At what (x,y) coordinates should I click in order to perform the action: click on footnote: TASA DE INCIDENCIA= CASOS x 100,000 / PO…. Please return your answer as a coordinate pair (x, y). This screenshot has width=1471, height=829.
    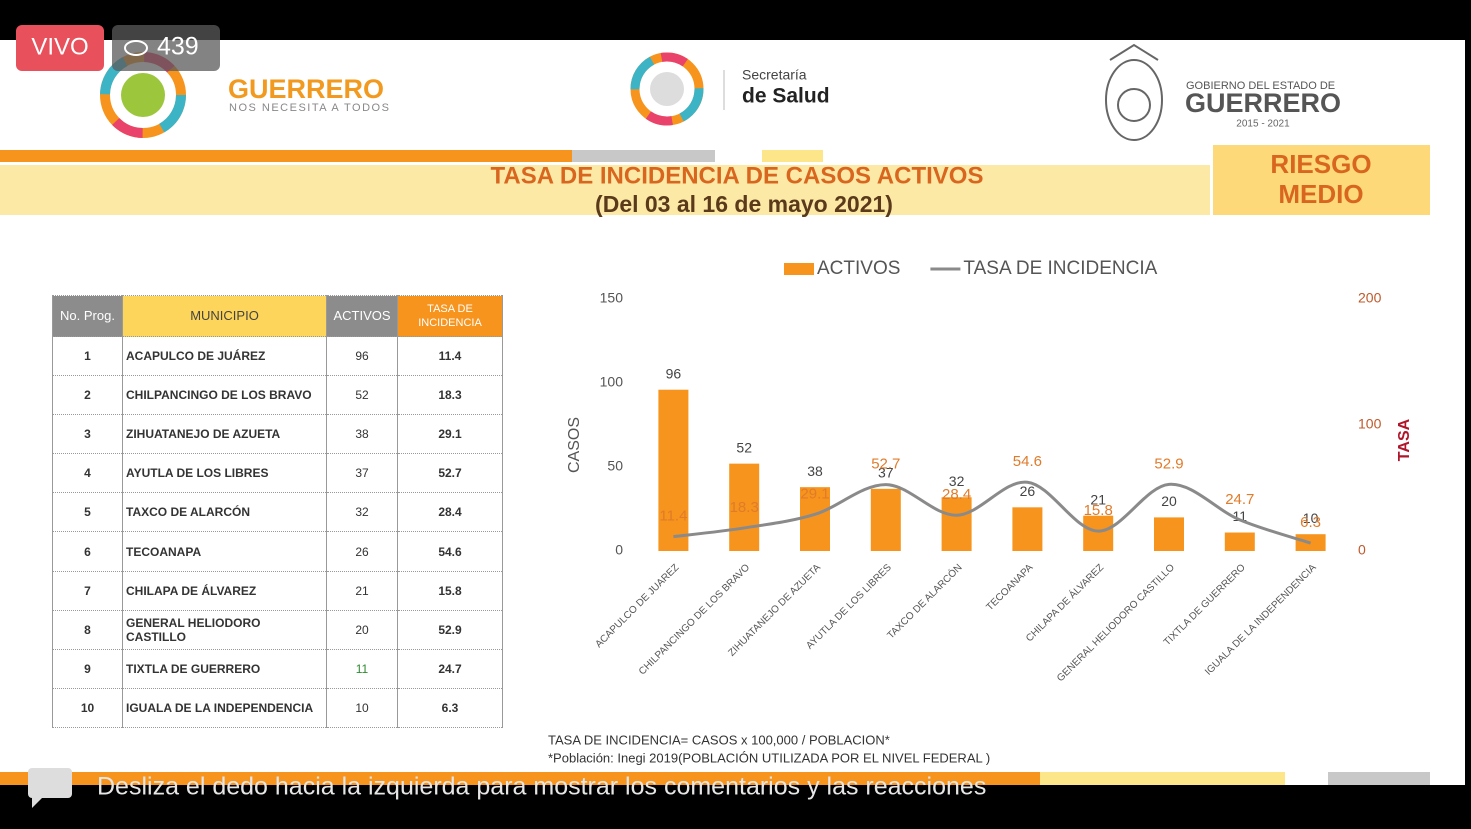
    Looking at the image, I should click on (719, 739).